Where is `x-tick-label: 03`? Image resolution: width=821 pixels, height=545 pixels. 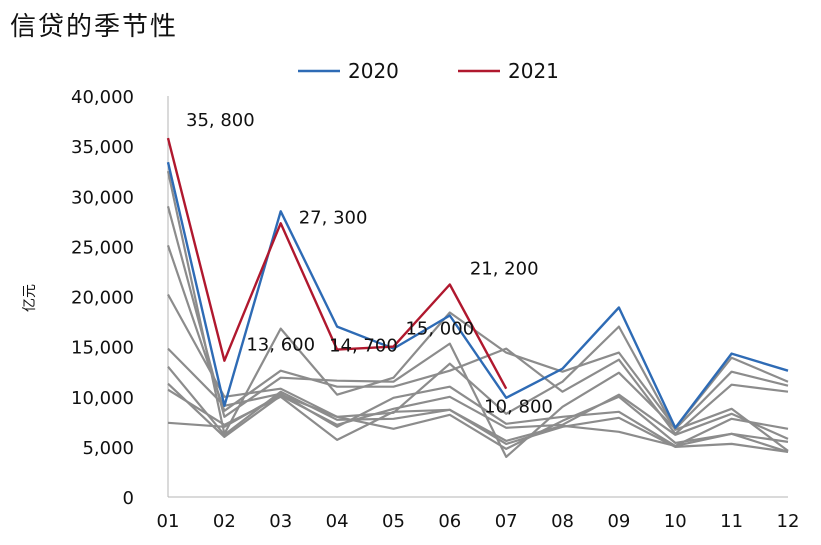 x-tick-label: 03 is located at coordinates (280, 521).